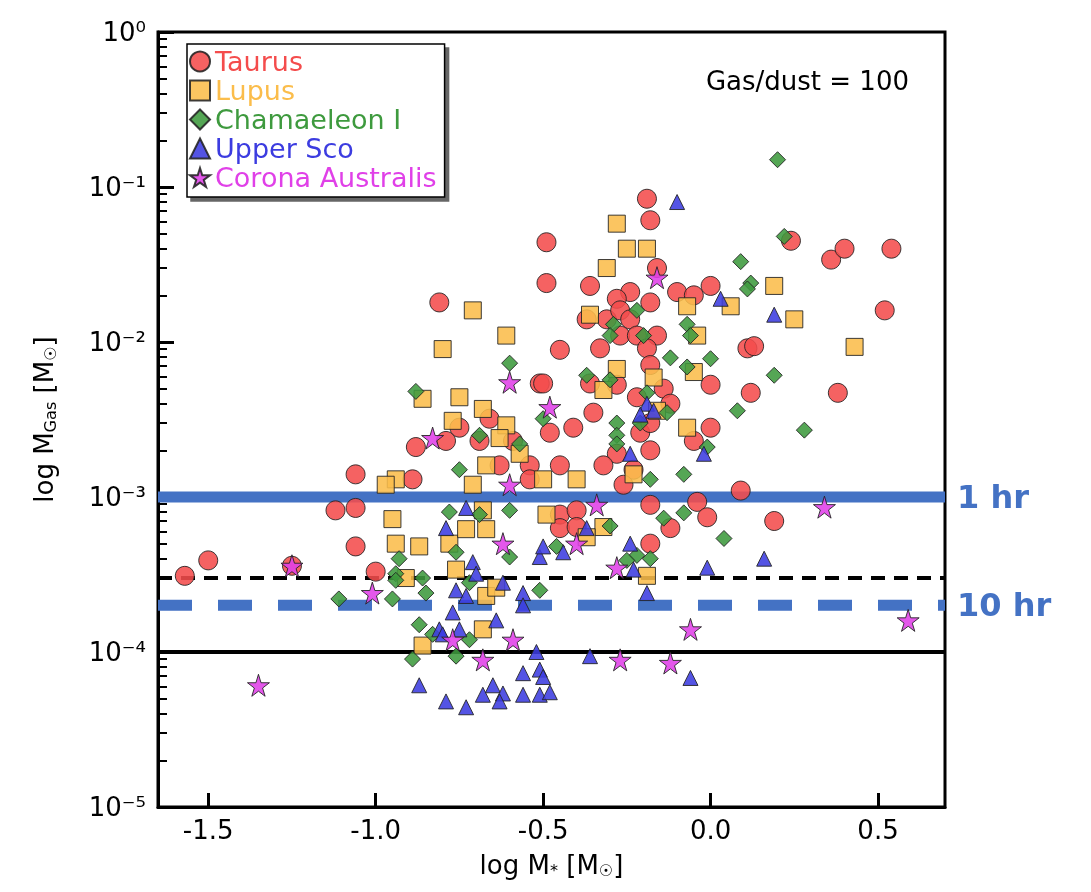 The width and height of the screenshot is (1091, 892). Describe the element at coordinates (117, 497) in the screenshot. I see `y-tick-label: 10⁻³` at that location.